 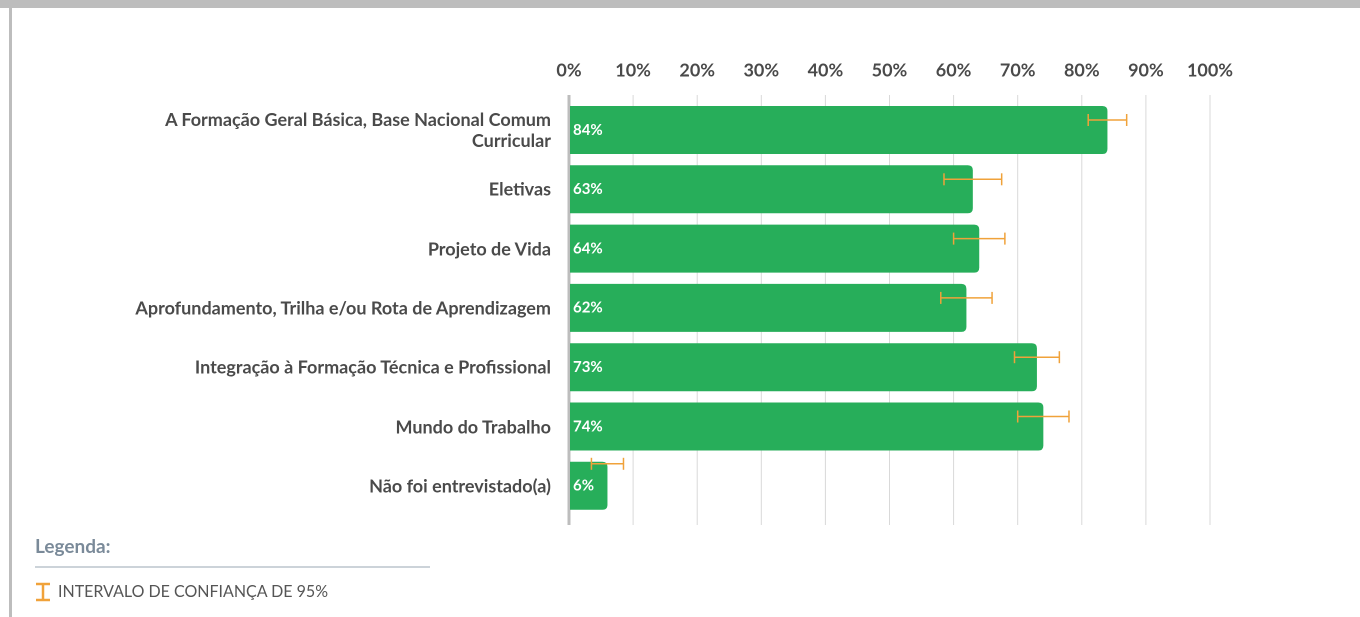 What do you see at coordinates (826, 70) in the screenshot?
I see `x-tick-label: 40%` at bounding box center [826, 70].